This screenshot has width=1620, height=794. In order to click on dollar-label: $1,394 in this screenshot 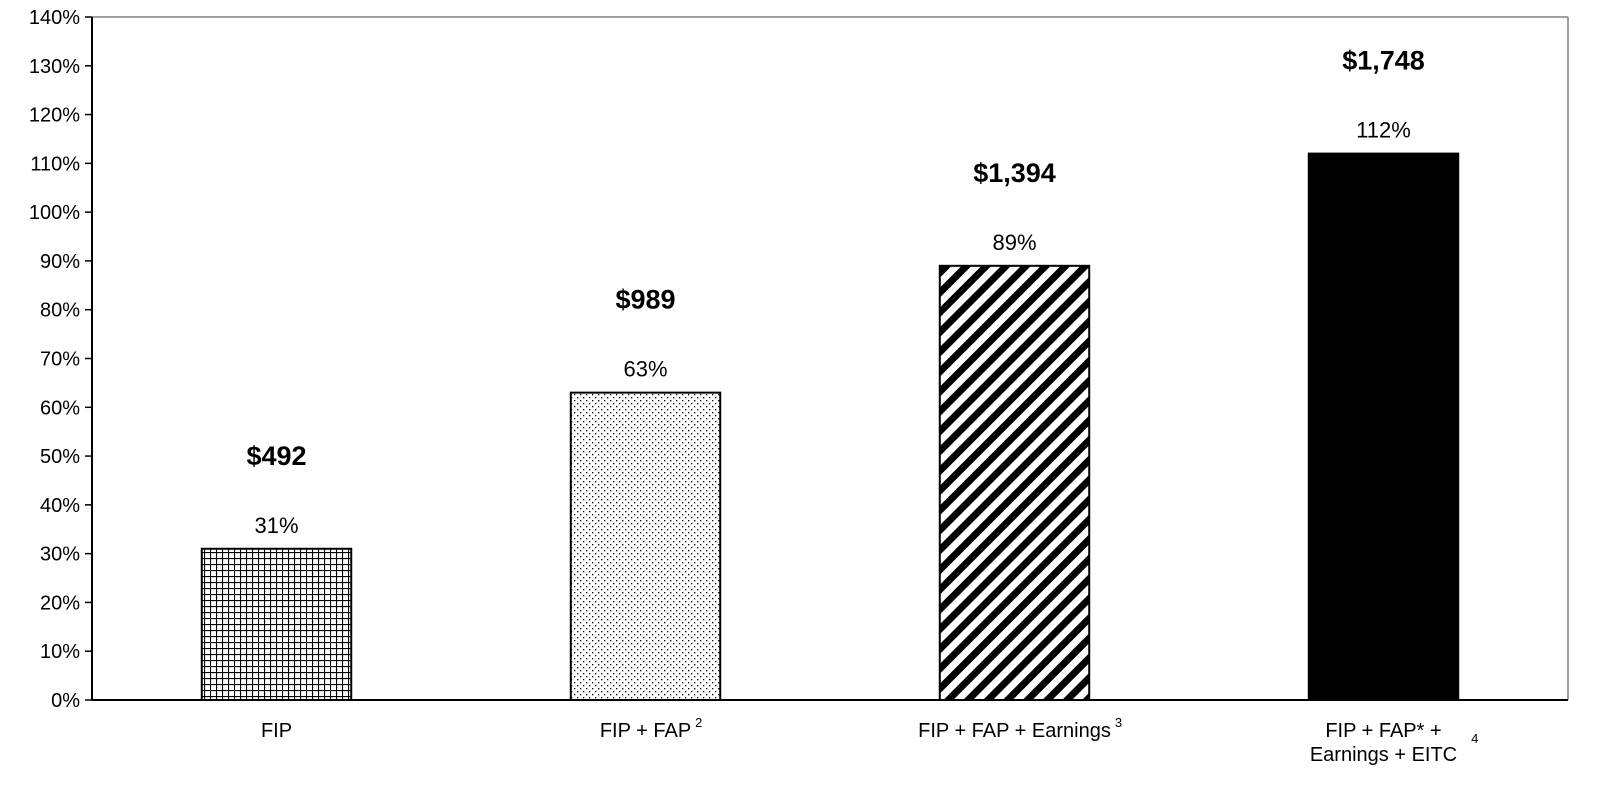, I will do `click(1014, 173)`.